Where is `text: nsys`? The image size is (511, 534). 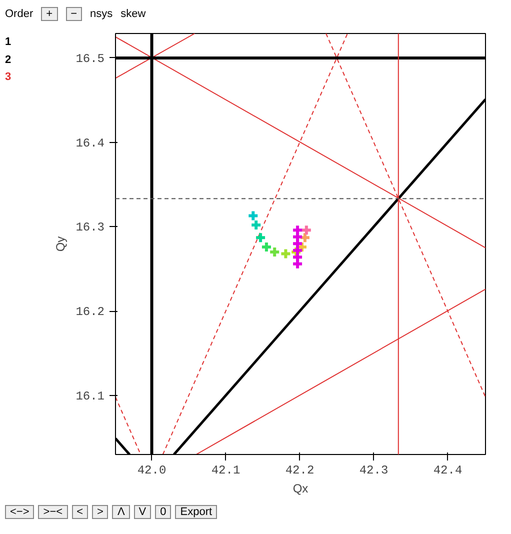
text: nsys is located at coordinates (101, 14).